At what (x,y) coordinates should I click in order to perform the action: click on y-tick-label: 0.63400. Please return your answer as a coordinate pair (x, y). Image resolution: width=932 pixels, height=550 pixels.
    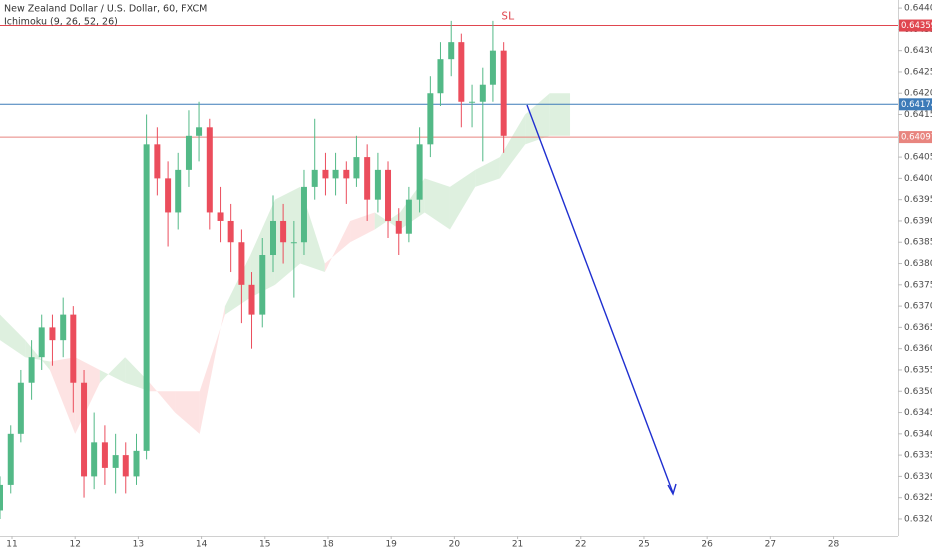
    Looking at the image, I should click on (918, 434).